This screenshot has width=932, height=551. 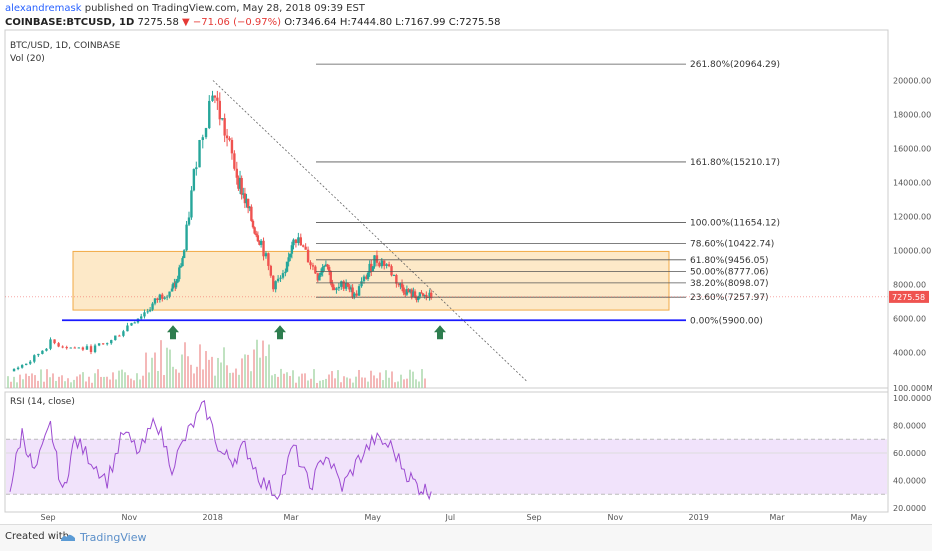 What do you see at coordinates (65, 46) in the screenshot?
I see `chart-title: BTC/USD, 1D, COINBASE` at bounding box center [65, 46].